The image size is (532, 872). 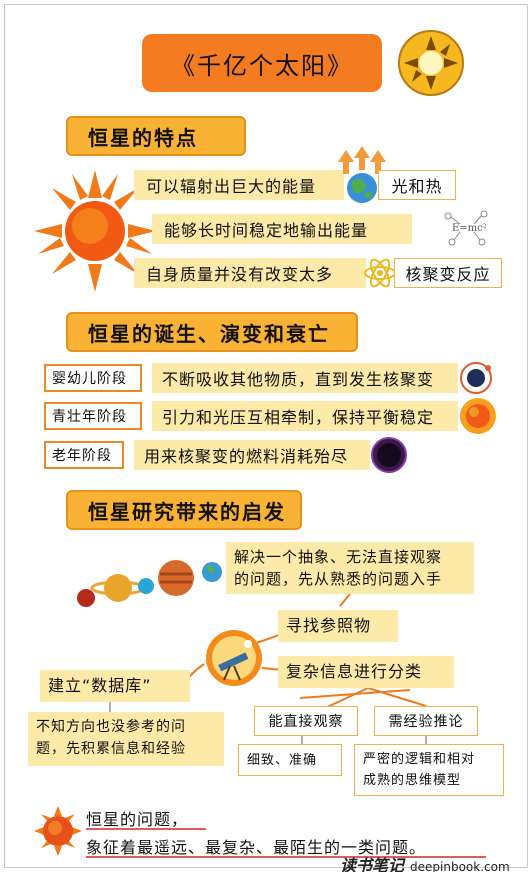 What do you see at coordinates (149, 583) in the screenshot?
I see `solar-system-icon` at bounding box center [149, 583].